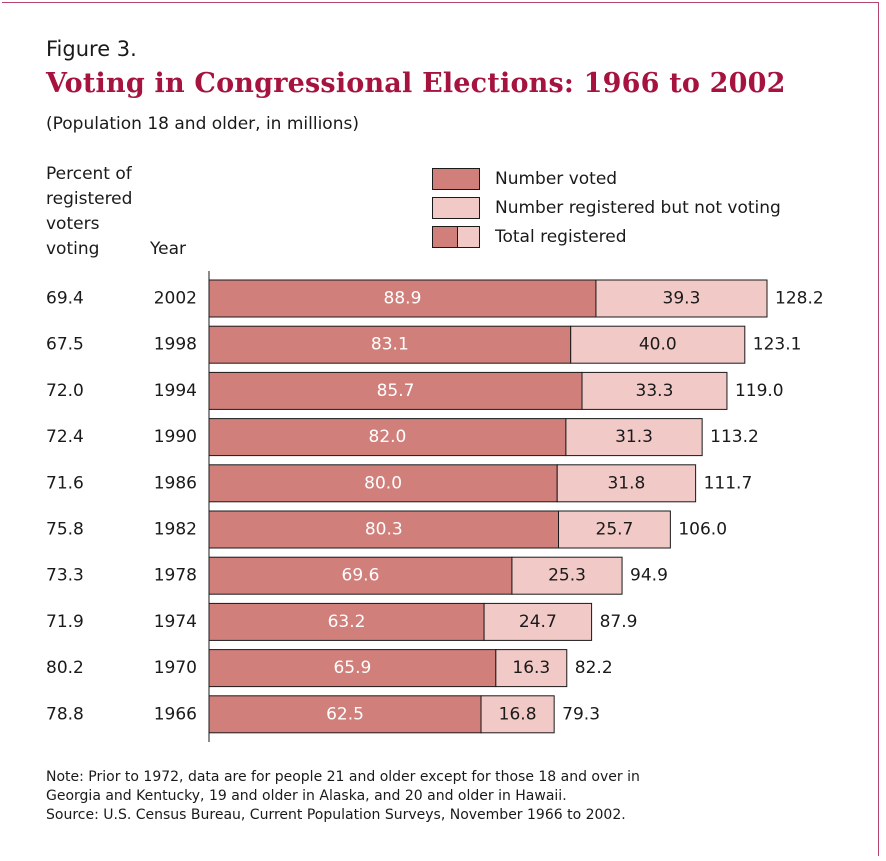 The height and width of the screenshot is (861, 886). I want to click on data-label-total: 79.3, so click(581, 714).